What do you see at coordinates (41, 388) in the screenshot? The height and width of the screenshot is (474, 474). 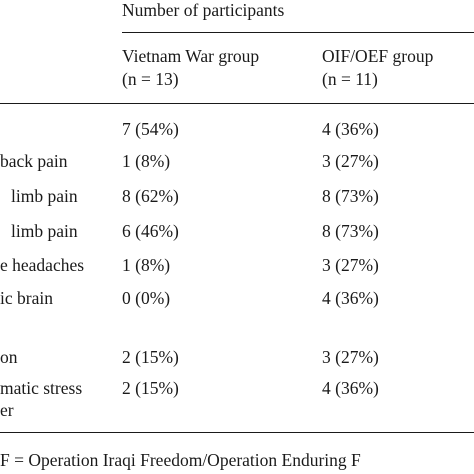 I see `row-label: matic stress` at bounding box center [41, 388].